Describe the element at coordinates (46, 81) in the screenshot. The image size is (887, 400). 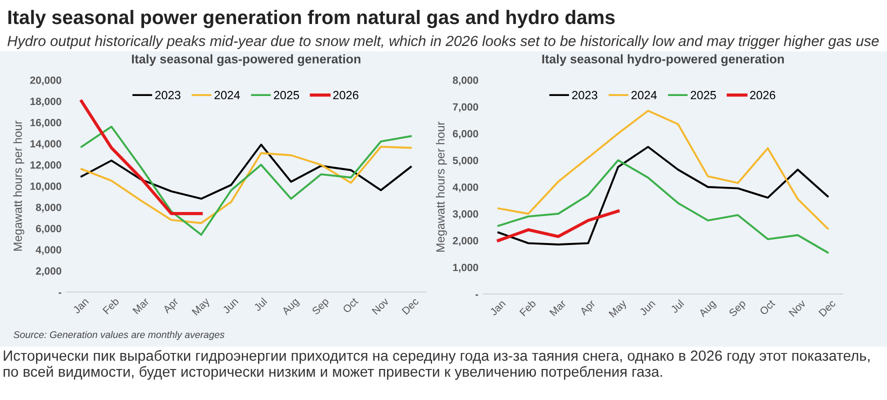
I see `y-tick-label: 20,000` at that location.